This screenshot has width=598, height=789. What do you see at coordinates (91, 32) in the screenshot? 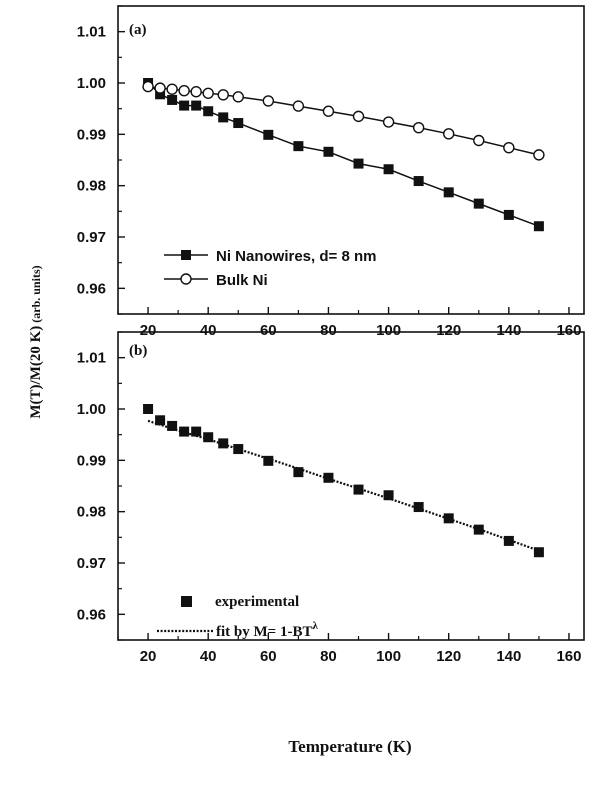
I see `y-tick-label: 1.01` at bounding box center [91, 32].